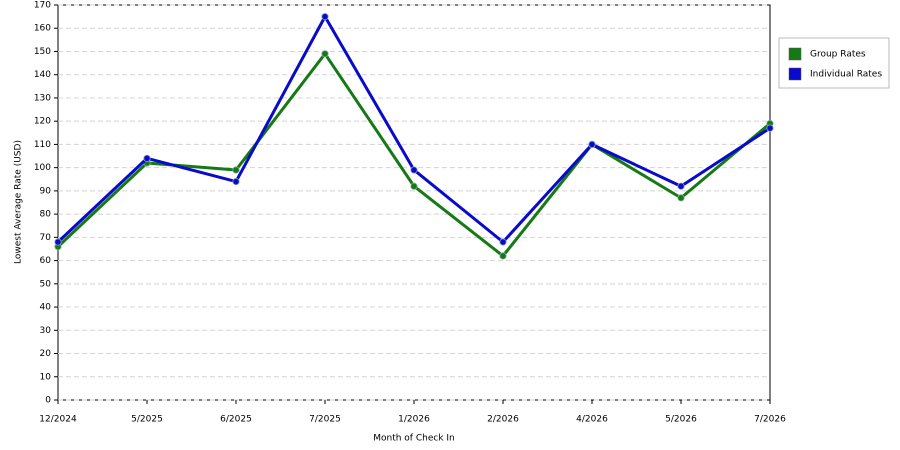 The width and height of the screenshot is (900, 450). I want to click on x-tick-label: 5/2026, so click(681, 420).